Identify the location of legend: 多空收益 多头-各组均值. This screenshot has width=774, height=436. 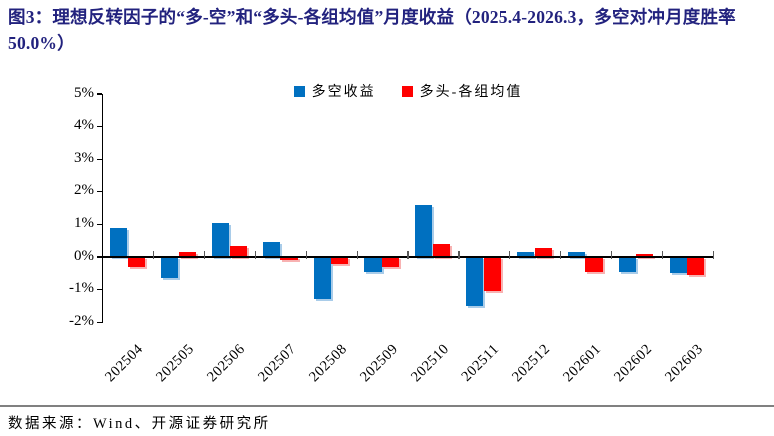
(408, 91).